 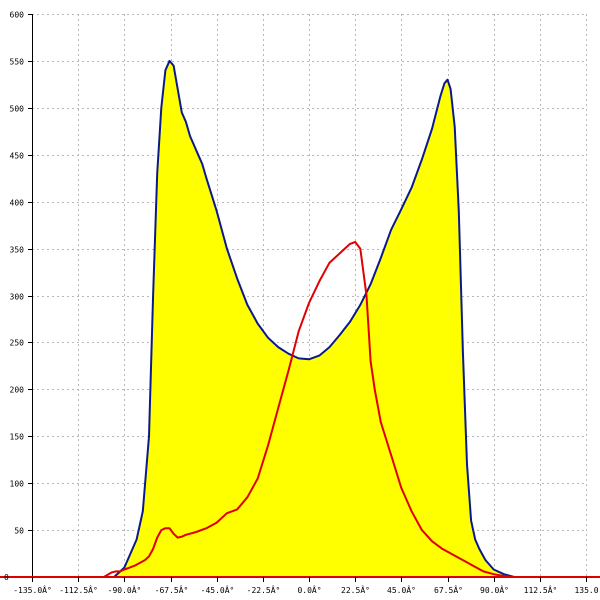 What do you see at coordinates (17, 156) in the screenshot?
I see `y-tick-label: 450` at bounding box center [17, 156].